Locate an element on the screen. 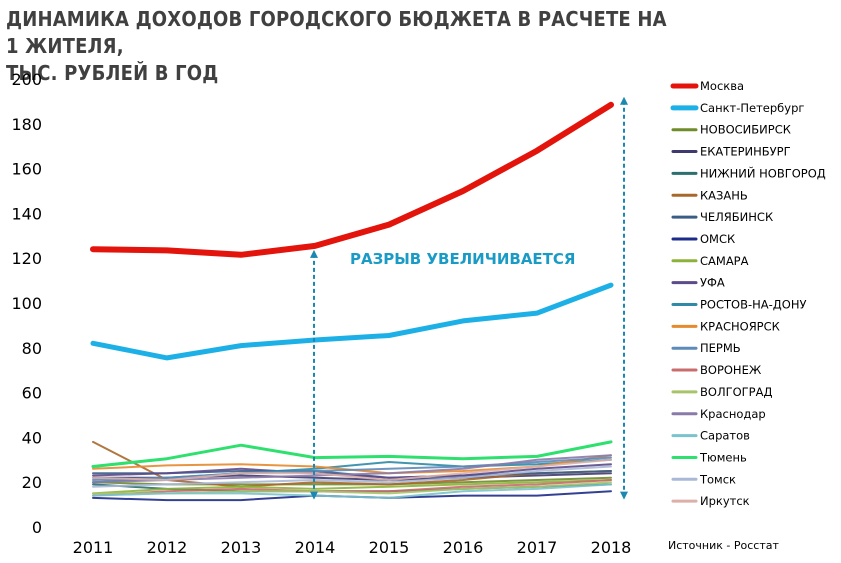  y-tick-label: 140 is located at coordinates (26, 213).